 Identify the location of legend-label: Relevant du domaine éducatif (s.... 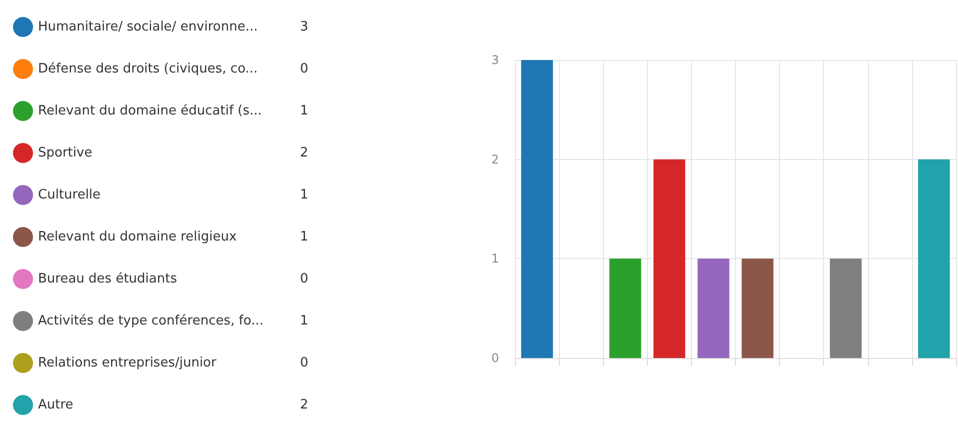
(150, 111).